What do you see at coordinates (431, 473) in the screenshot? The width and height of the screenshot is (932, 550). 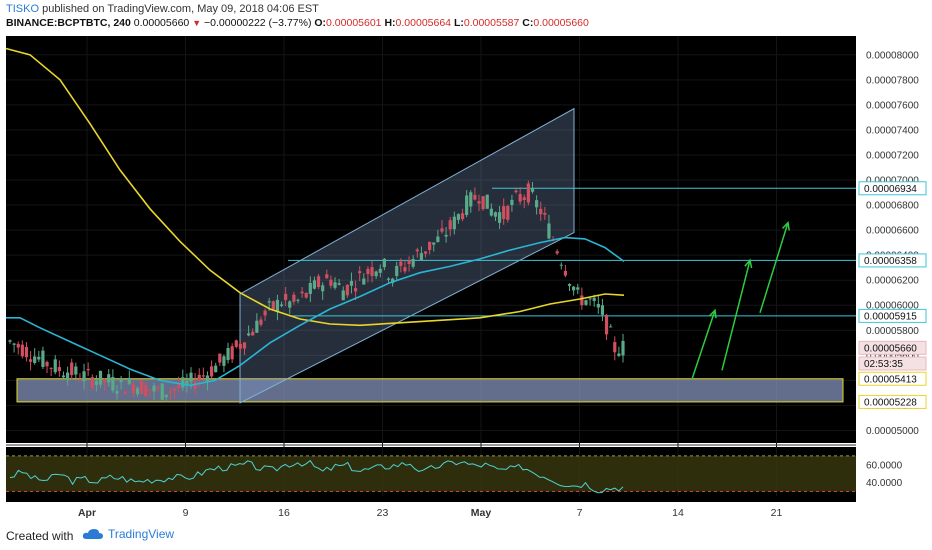 I see `rsi-band` at bounding box center [431, 473].